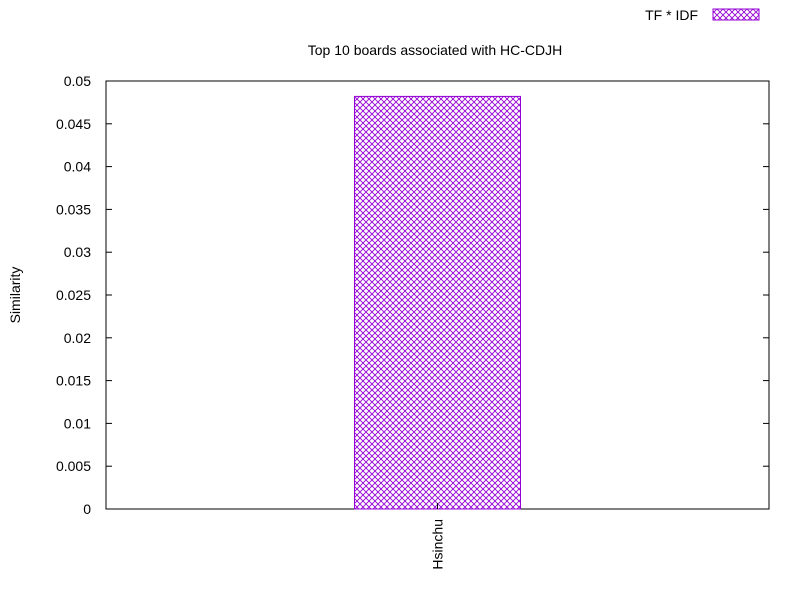 The width and height of the screenshot is (800, 600). What do you see at coordinates (77, 338) in the screenshot?
I see `y-tick-label: 0.02` at bounding box center [77, 338].